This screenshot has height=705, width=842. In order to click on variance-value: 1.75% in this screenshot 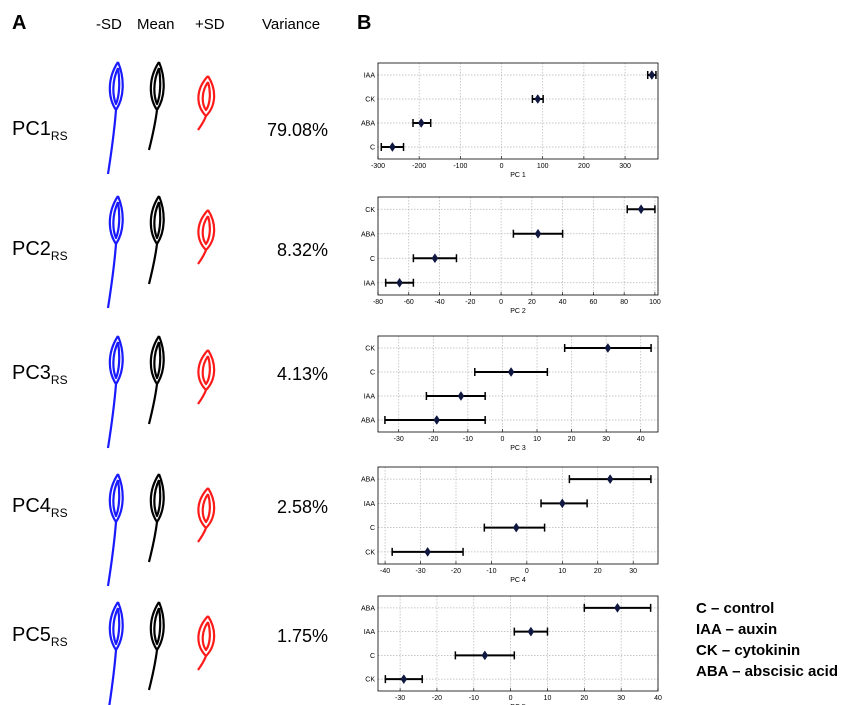, I will do `click(302, 636)`.